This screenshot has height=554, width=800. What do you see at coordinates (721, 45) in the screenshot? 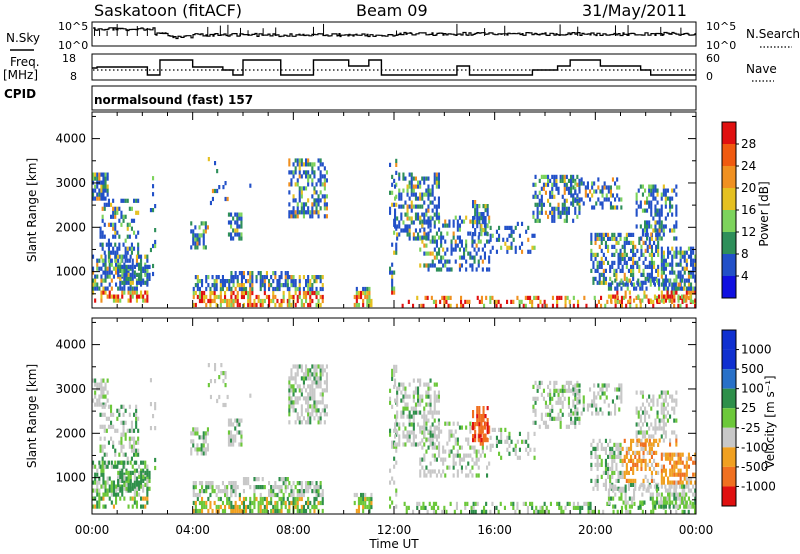
I see `noise-right-tick-bottom: 10^0` at bounding box center [721, 45].